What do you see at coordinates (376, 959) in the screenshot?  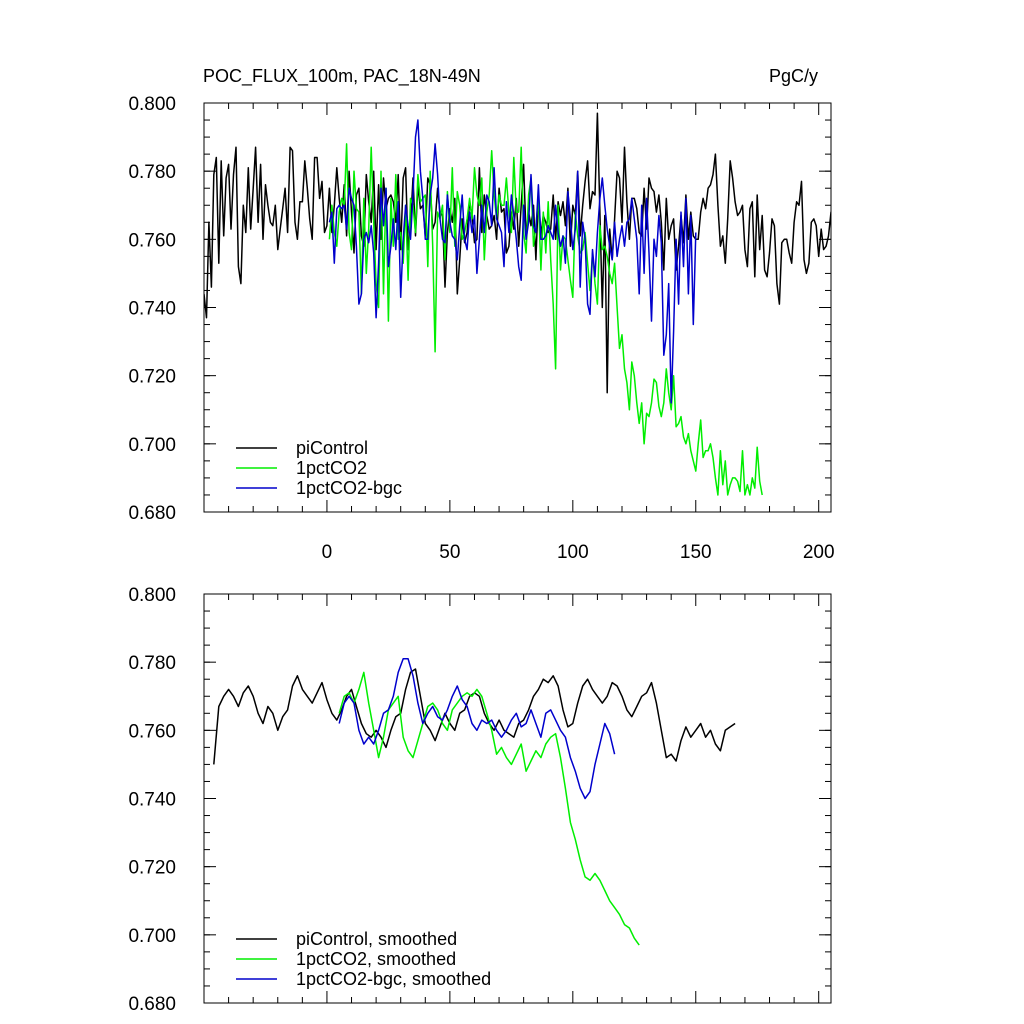 I see `legend-label: 1pctCO2, smoothed` at bounding box center [376, 959].